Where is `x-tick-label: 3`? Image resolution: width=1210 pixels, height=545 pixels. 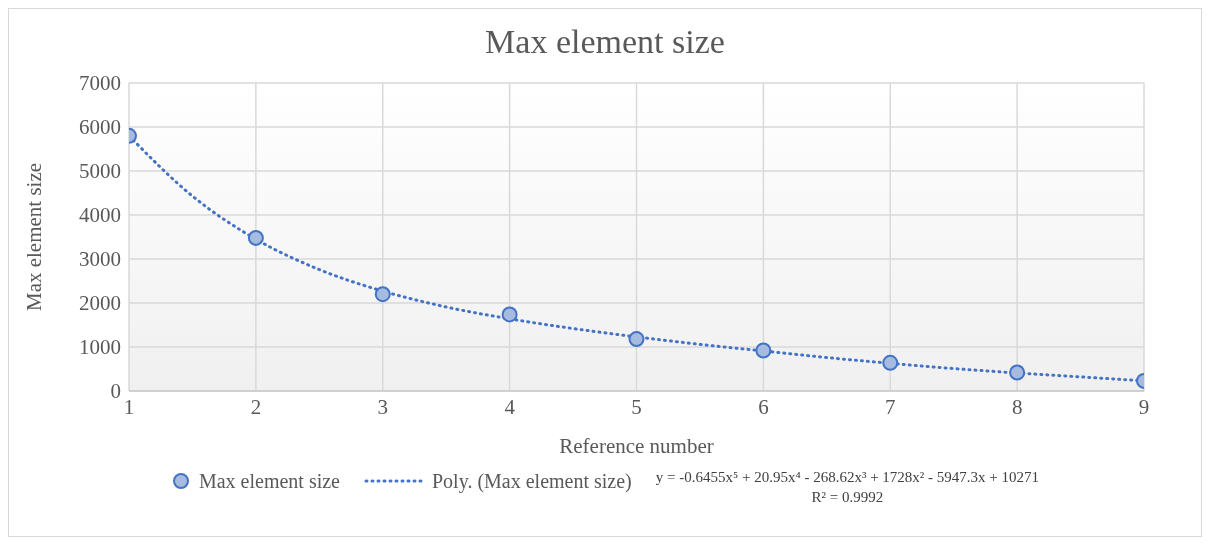 x-tick-label: 3 is located at coordinates (382, 406).